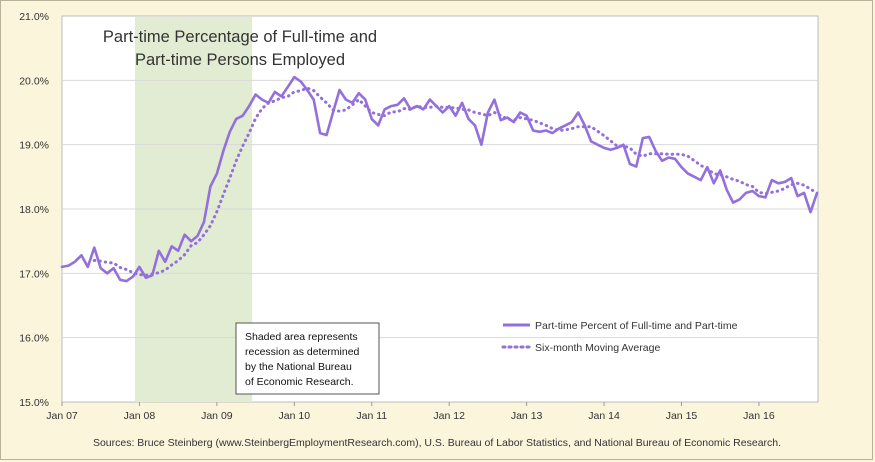 Image resolution: width=875 pixels, height=462 pixels. Describe the element at coordinates (34, 339) in the screenshot. I see `y-tick-label: 16.0%` at that location.